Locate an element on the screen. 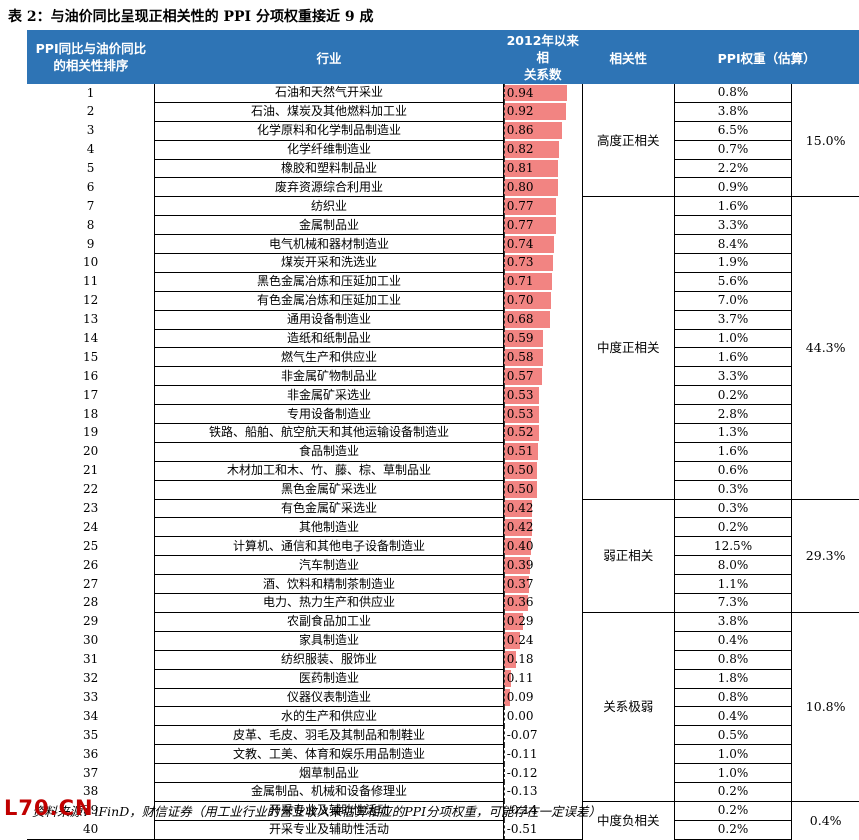  table-row: 16 非金属矿物制品业 0.57 3.3% is located at coordinates (443, 376).